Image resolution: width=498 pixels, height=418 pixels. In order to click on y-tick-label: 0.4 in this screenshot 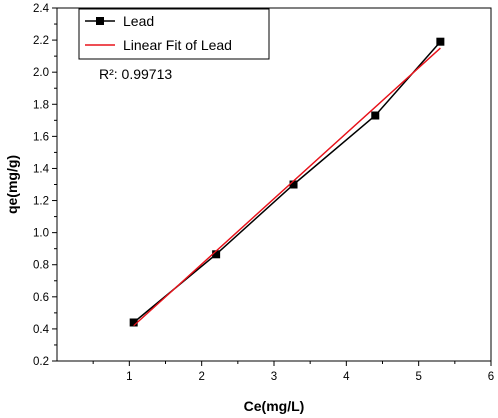, I will do `click(41, 330)`.